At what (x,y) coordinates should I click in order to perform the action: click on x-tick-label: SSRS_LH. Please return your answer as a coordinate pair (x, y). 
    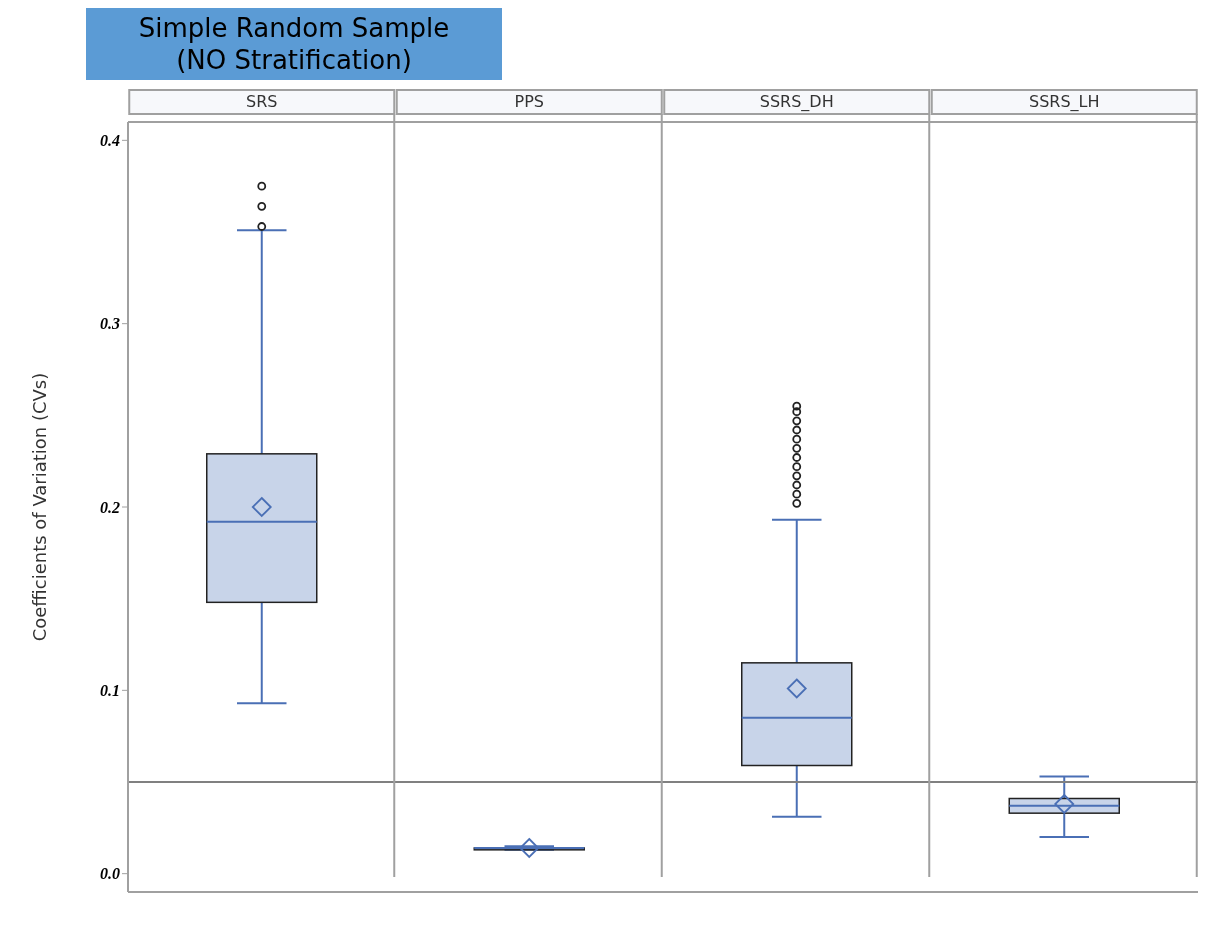
    Looking at the image, I should click on (1064, 102).